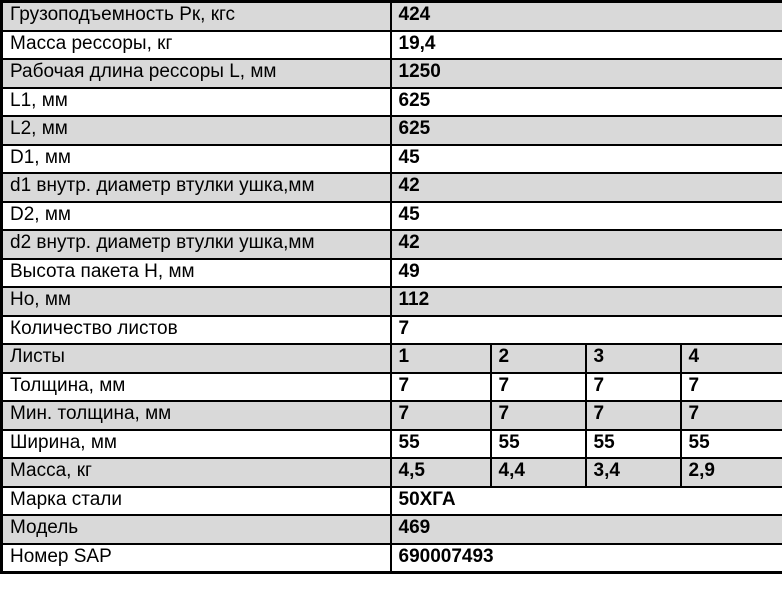 This screenshot has width=782, height=601. I want to click on row-value: 4, so click(730, 358).